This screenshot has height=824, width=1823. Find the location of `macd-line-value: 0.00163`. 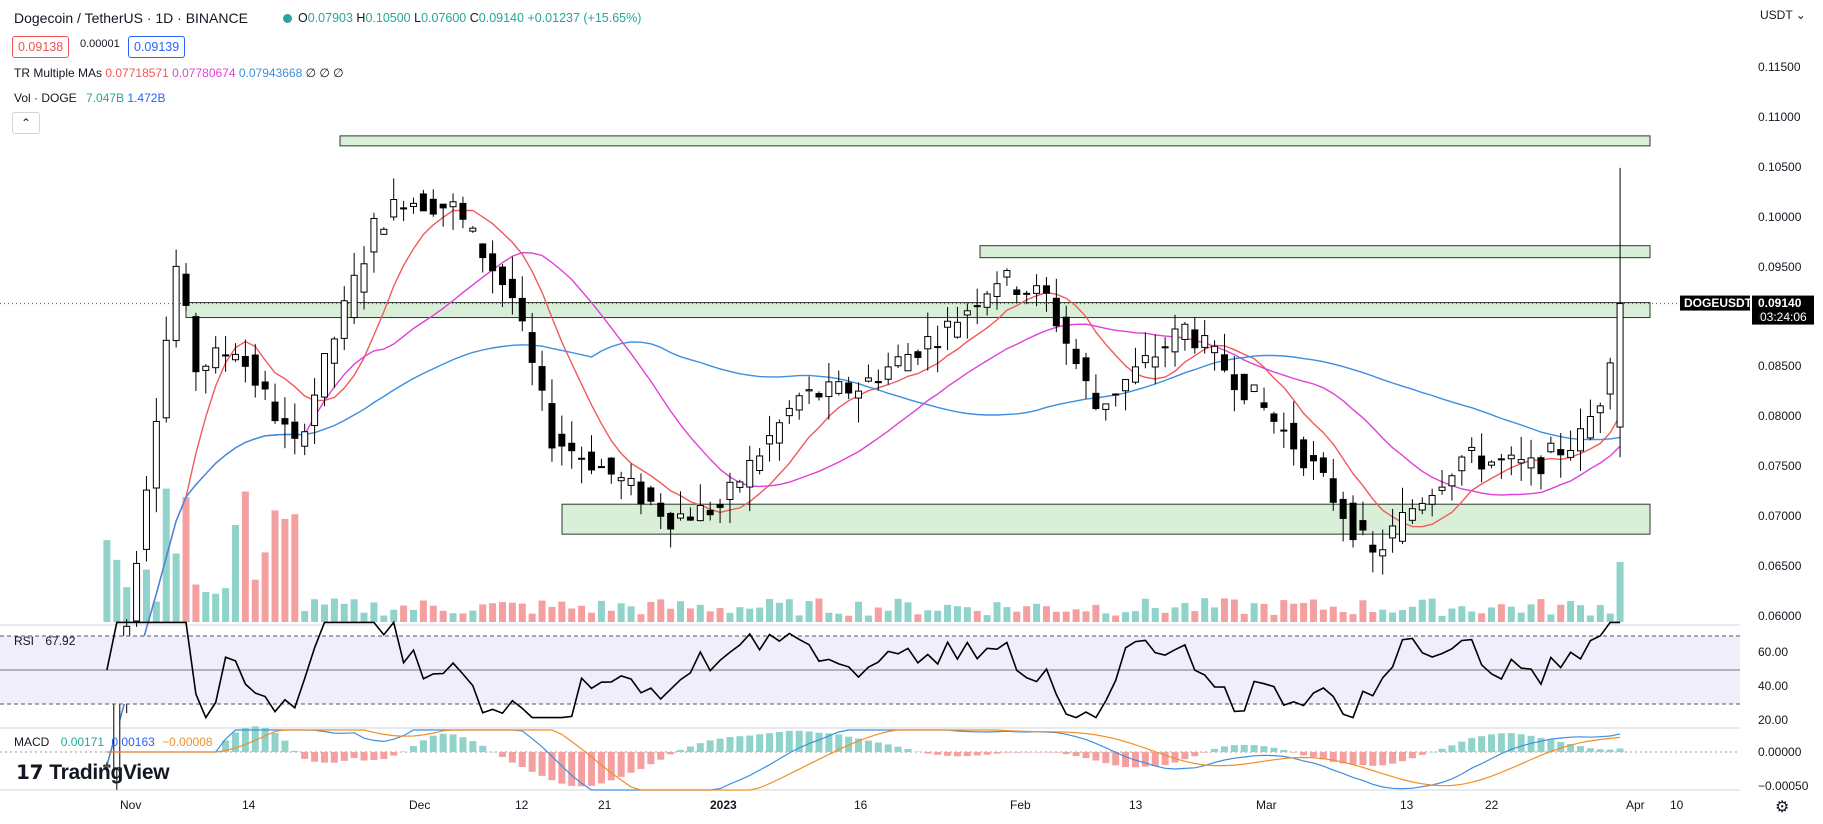

macd-line-value: 0.00163 is located at coordinates (133, 742).